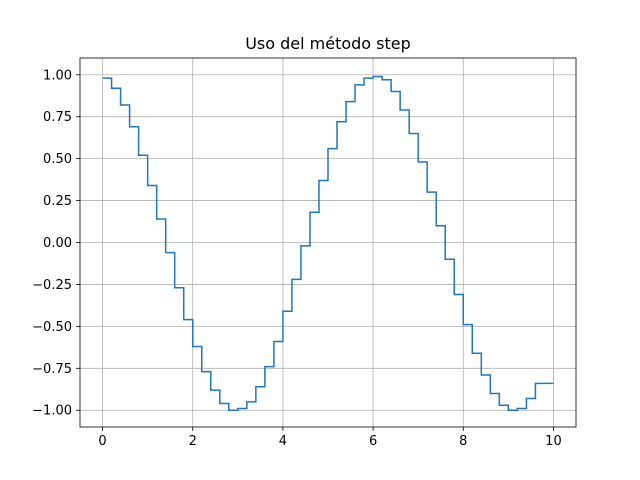 This screenshot has height=480, width=640. What do you see at coordinates (52, 369) in the screenshot?
I see `y-tick-label: −0.75` at bounding box center [52, 369].